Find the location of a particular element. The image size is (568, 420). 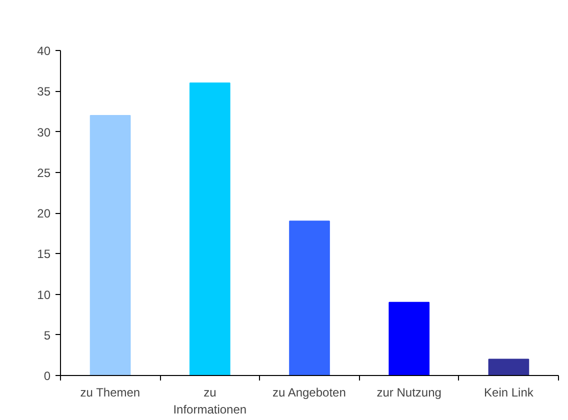

y-tick-label: 15 is located at coordinates (44, 254).